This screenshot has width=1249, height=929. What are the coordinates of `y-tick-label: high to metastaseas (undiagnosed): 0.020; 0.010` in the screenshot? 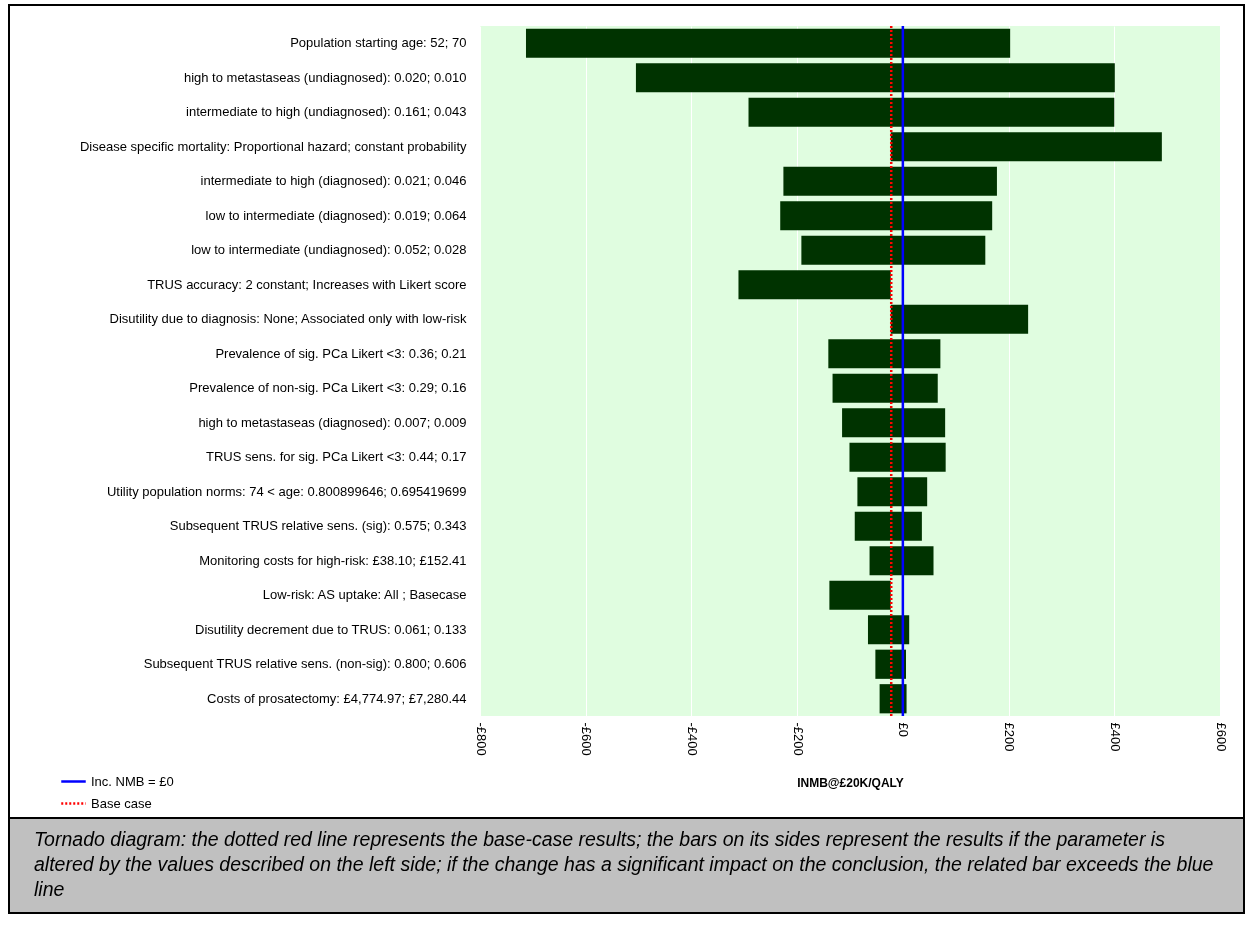 It's located at (325, 77).